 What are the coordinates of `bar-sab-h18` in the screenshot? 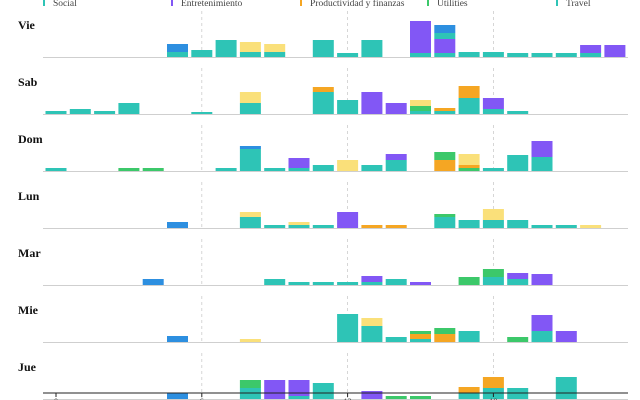 It's located at (493, 106).